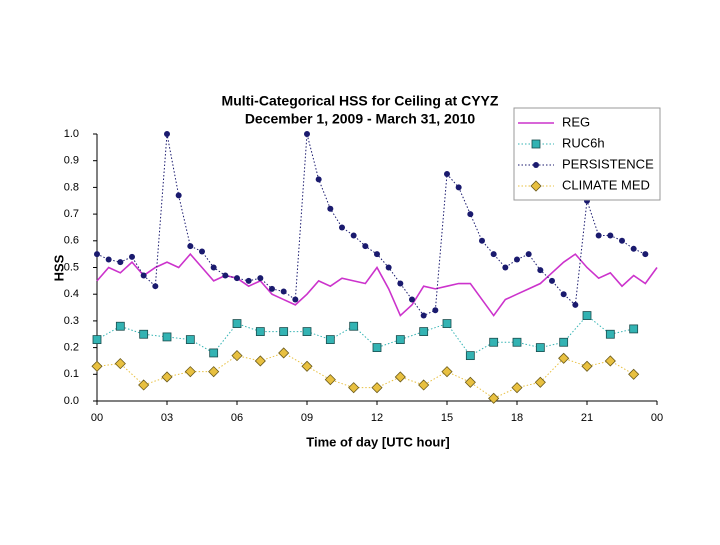 Image resolution: width=720 pixels, height=545 pixels. What do you see at coordinates (447, 418) in the screenshot?
I see `x-tick-label: 15` at bounding box center [447, 418].